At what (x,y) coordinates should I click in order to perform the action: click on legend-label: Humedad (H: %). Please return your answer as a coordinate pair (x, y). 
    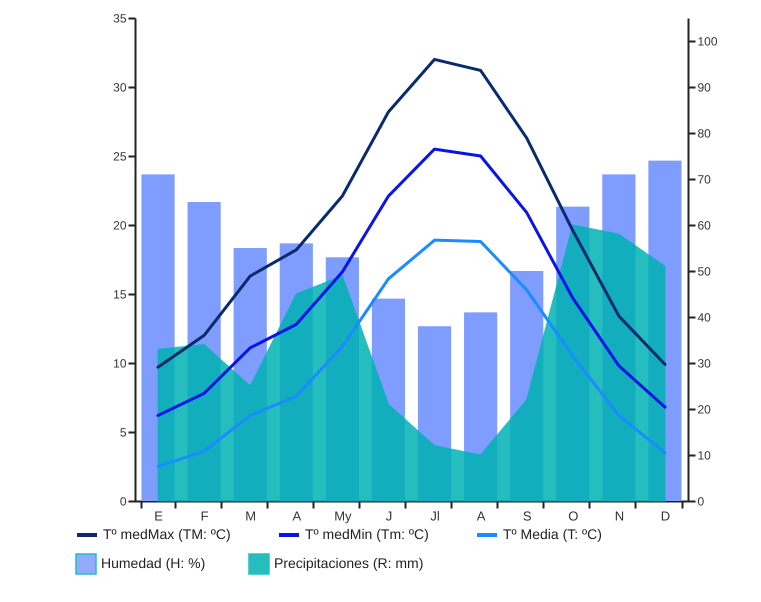
    Looking at the image, I should click on (153, 563).